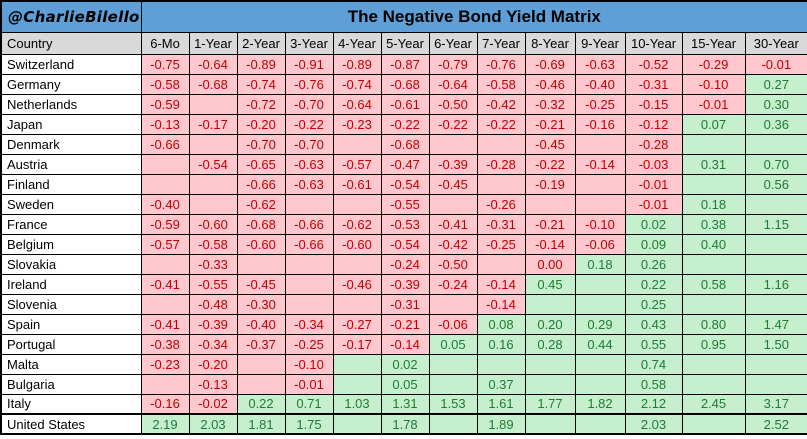  I want to click on yield-cell: 0.71, so click(309, 404).